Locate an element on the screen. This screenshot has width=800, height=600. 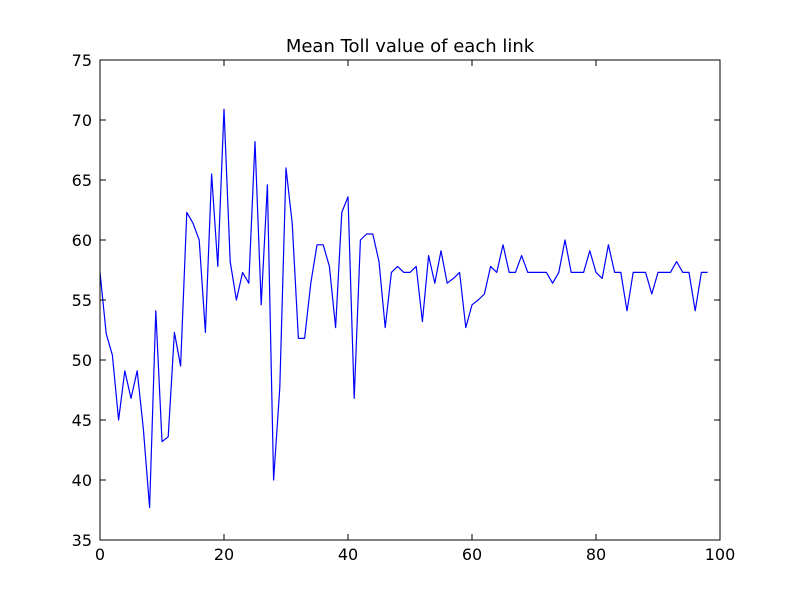
y-tick-label: 40 is located at coordinates (82, 480).